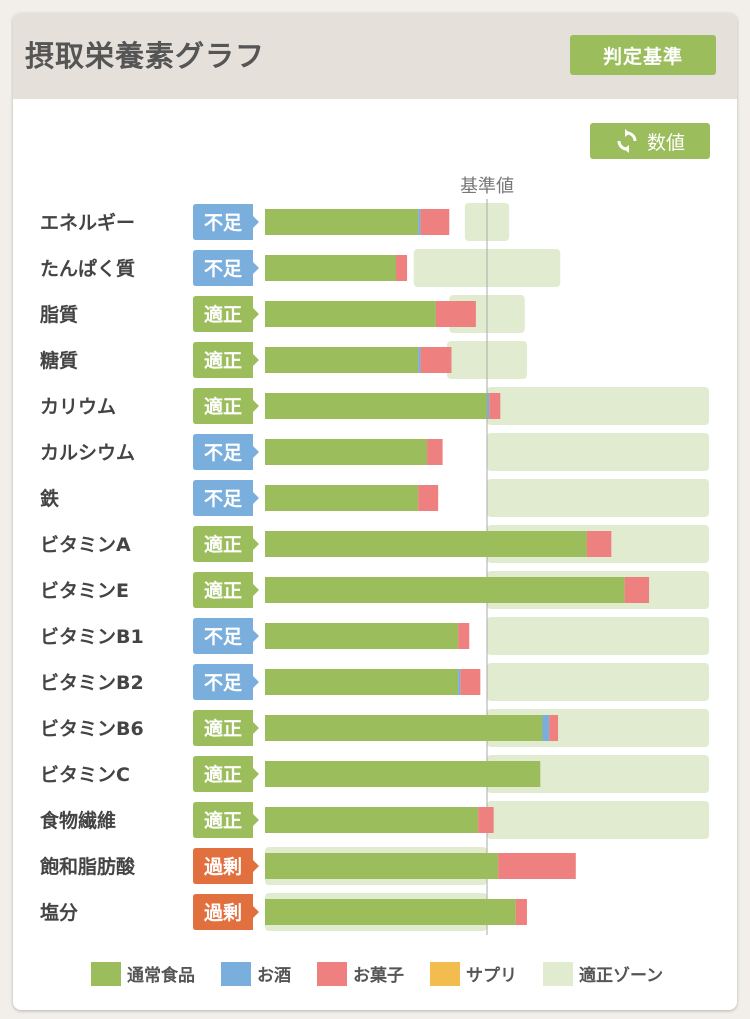  Describe the element at coordinates (487, 186) in the screenshot. I see `reference-label: 基準値` at that location.